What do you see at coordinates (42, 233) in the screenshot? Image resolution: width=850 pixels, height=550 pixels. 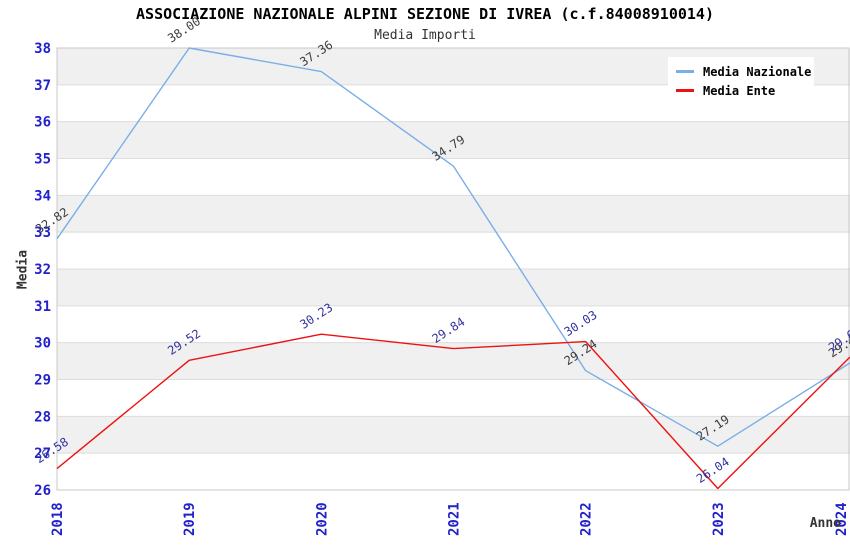 I see `y-tick-label: 33` at bounding box center [42, 233].